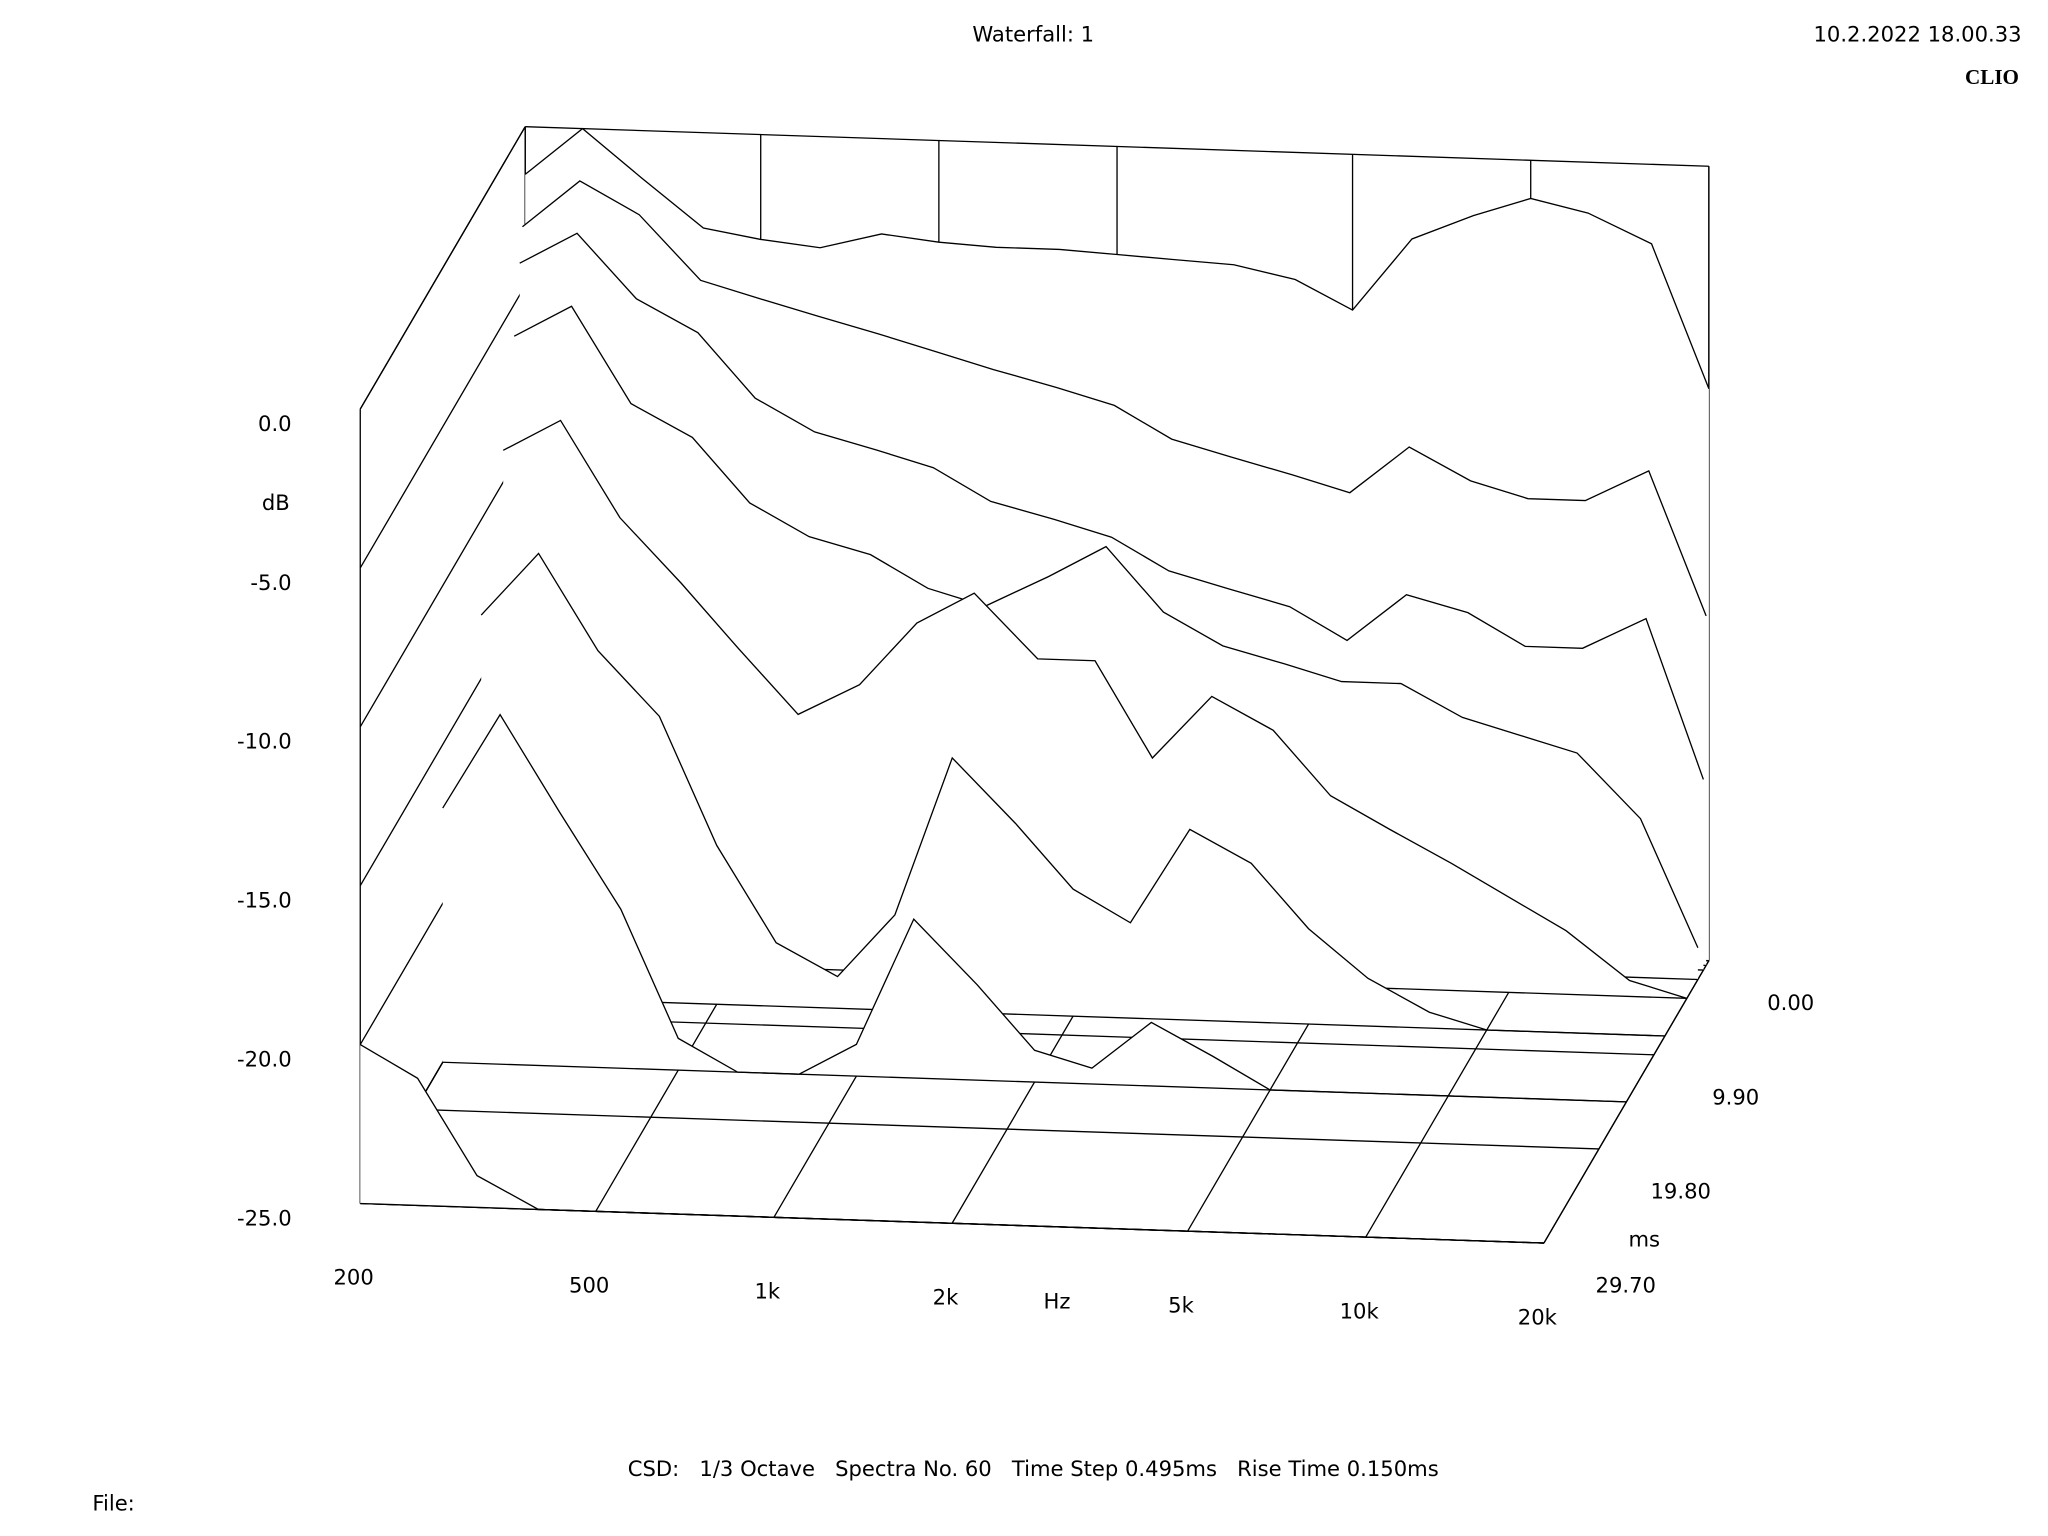 Image resolution: width=2048 pixels, height=1536 pixels. I want to click on y-tick-label: 0.0, so click(275, 423).